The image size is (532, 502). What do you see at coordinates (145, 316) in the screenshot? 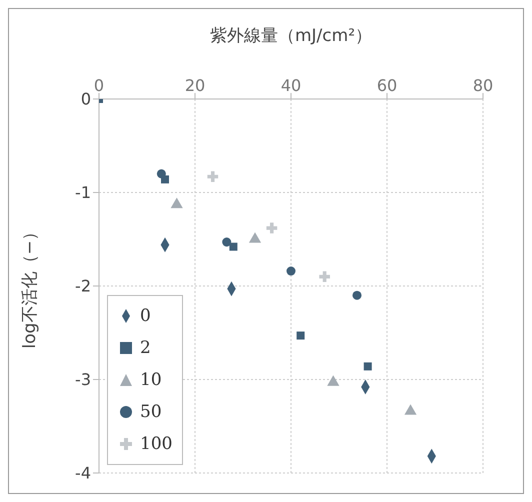
I see `legend-label: 0` at bounding box center [145, 316].